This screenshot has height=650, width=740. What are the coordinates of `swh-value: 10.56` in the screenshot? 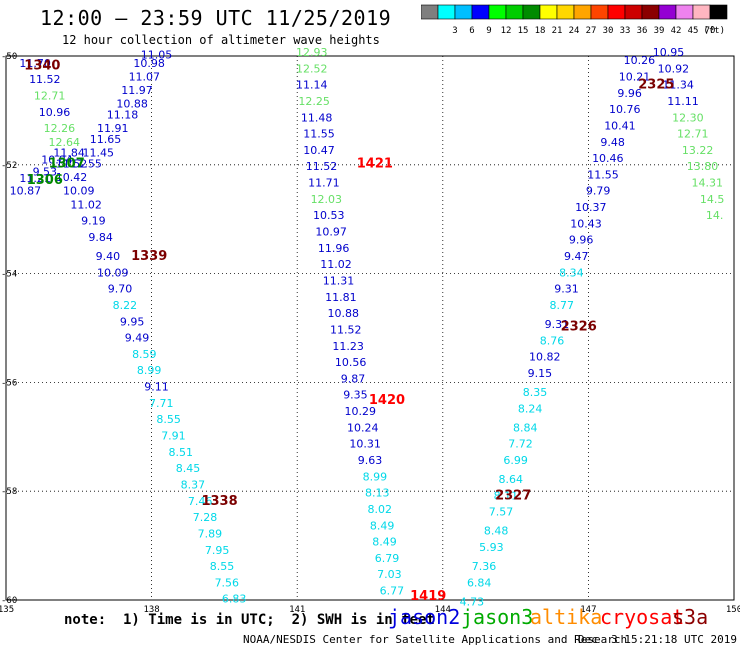 It's located at (351, 362).